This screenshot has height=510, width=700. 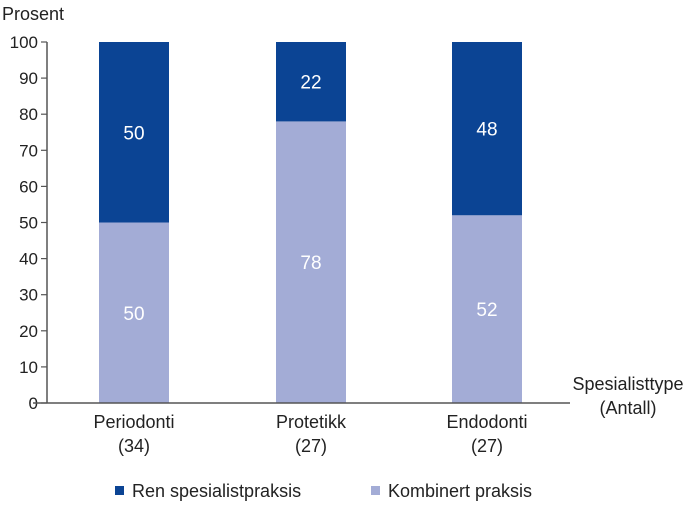 What do you see at coordinates (486, 422) in the screenshot?
I see `x-tick-label: Endodonti` at bounding box center [486, 422].